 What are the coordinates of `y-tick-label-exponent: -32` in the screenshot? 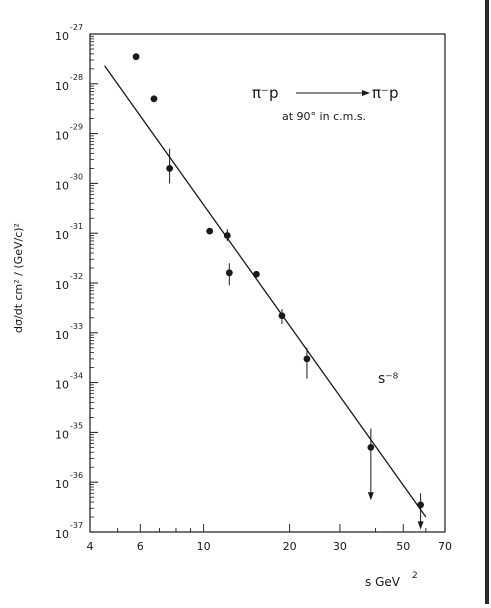 It's located at (76, 276).